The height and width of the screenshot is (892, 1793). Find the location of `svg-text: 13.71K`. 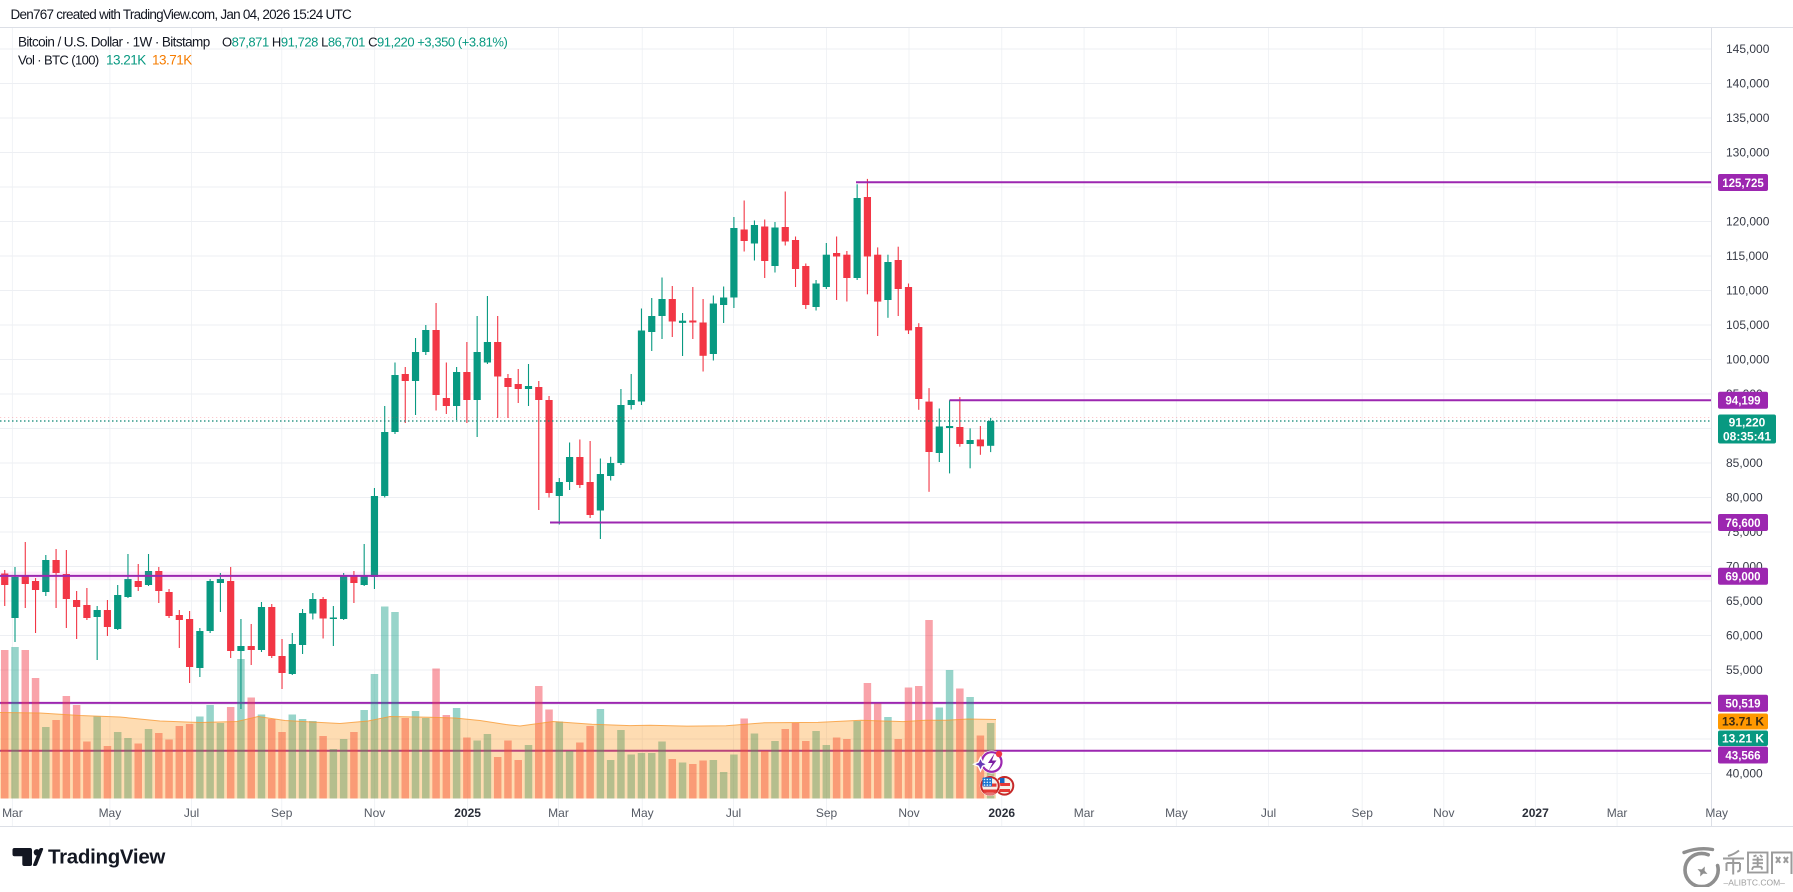

svg-text: 13.71K is located at coordinates (172, 60).